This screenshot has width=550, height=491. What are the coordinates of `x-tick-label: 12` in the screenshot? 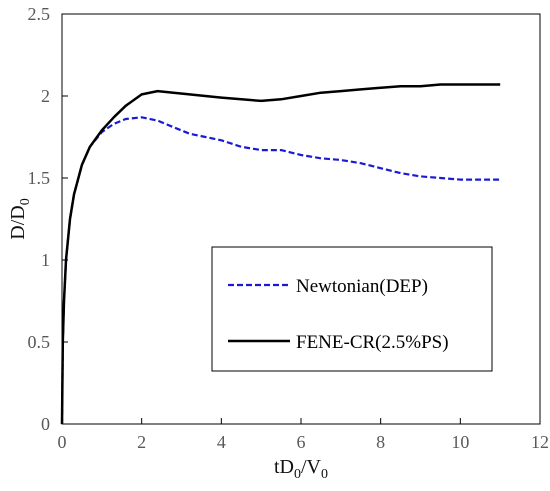 It's located at (540, 442).